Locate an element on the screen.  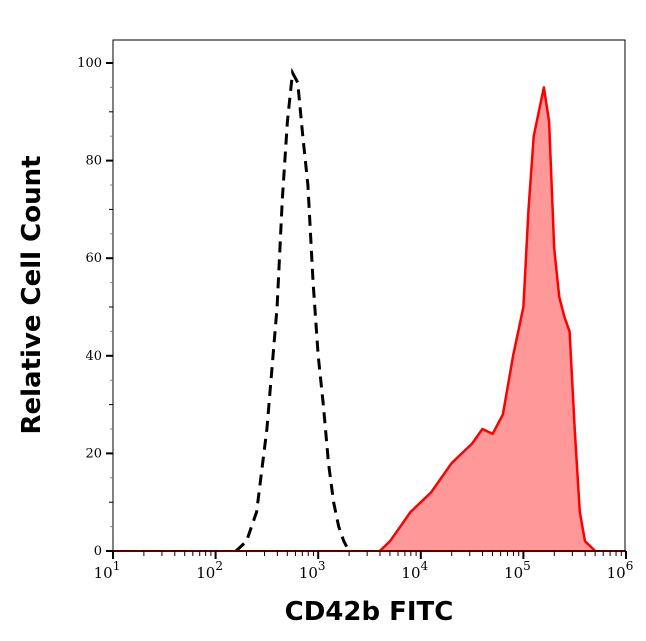
y-tick-label: 20 is located at coordinates (93, 453).